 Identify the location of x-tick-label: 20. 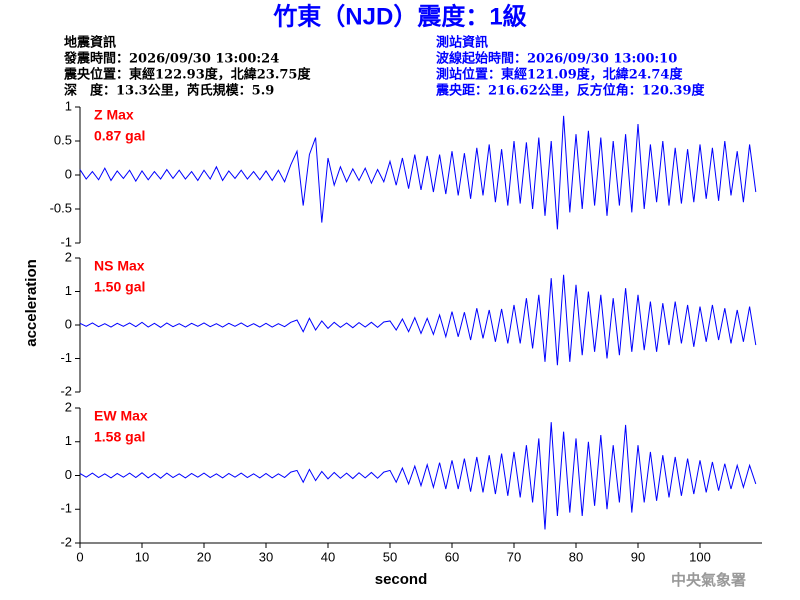
(204, 556).